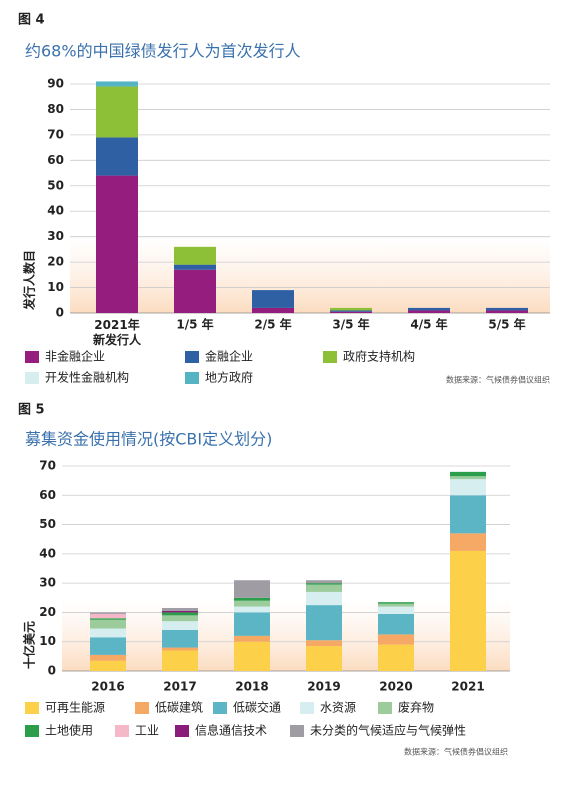  What do you see at coordinates (257, 707) in the screenshot?
I see `legend-label: 低碳交通` at bounding box center [257, 707].